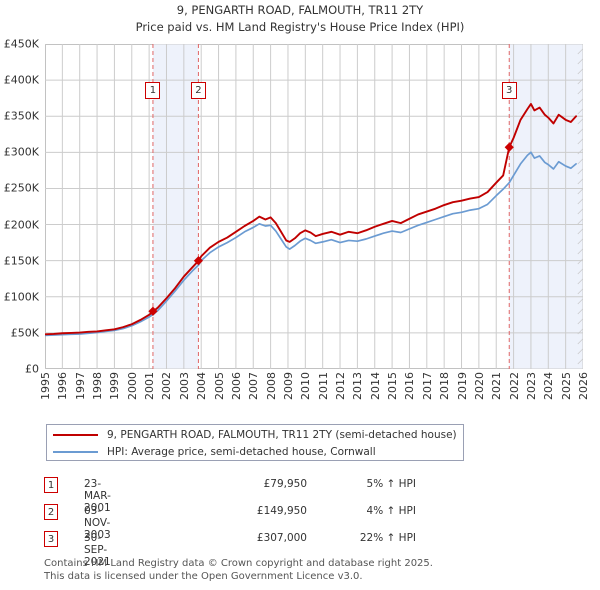  What do you see at coordinates (115, 386) in the screenshot?
I see `x-tick-1999: 1999` at bounding box center [115, 386].